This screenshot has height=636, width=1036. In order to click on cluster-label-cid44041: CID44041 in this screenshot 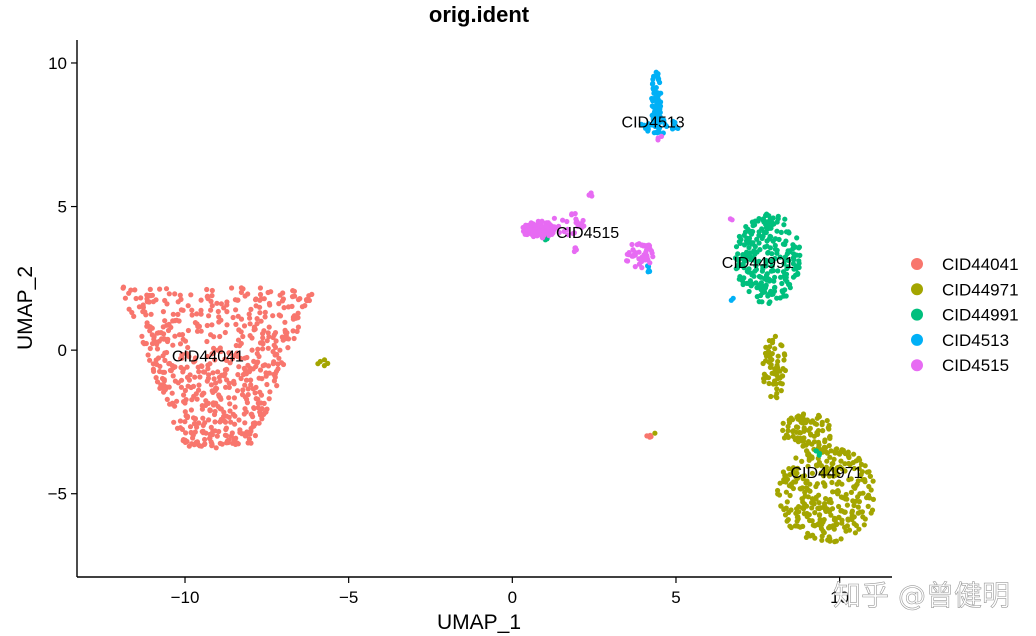, I will do `click(208, 357)`.